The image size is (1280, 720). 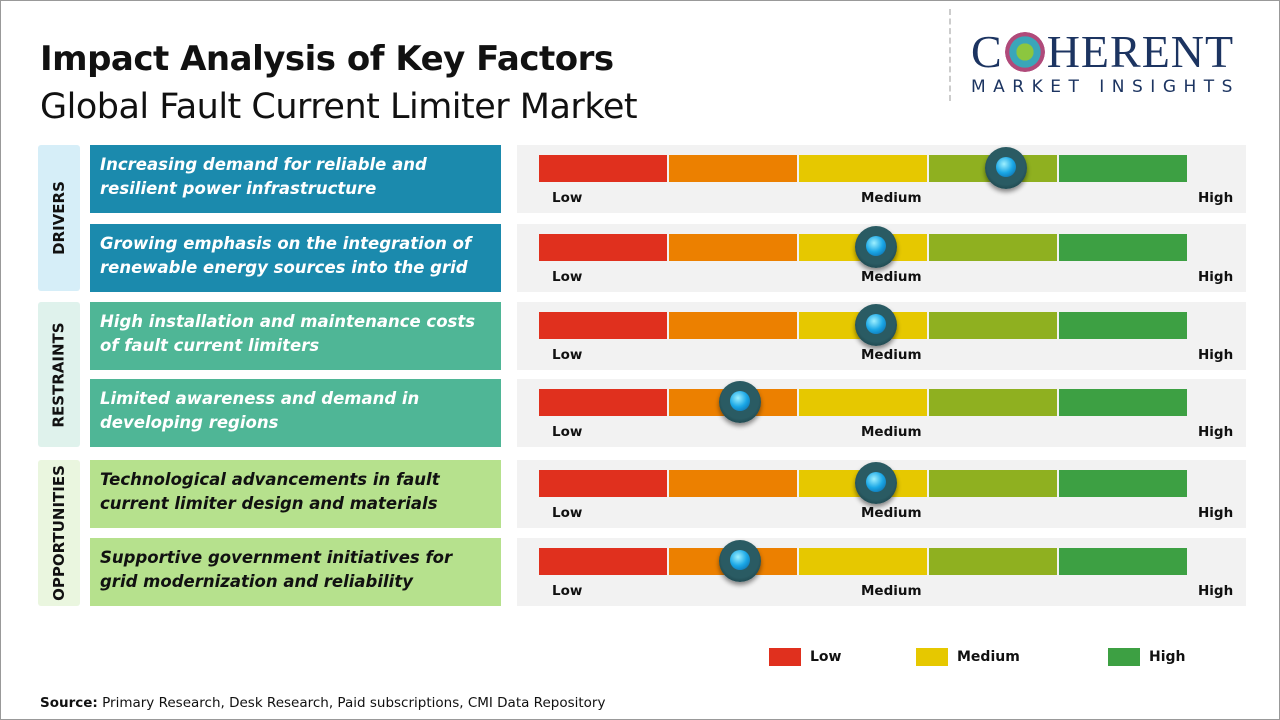 What do you see at coordinates (1147, 657) in the screenshot?
I see `legend-high: High` at bounding box center [1147, 657].